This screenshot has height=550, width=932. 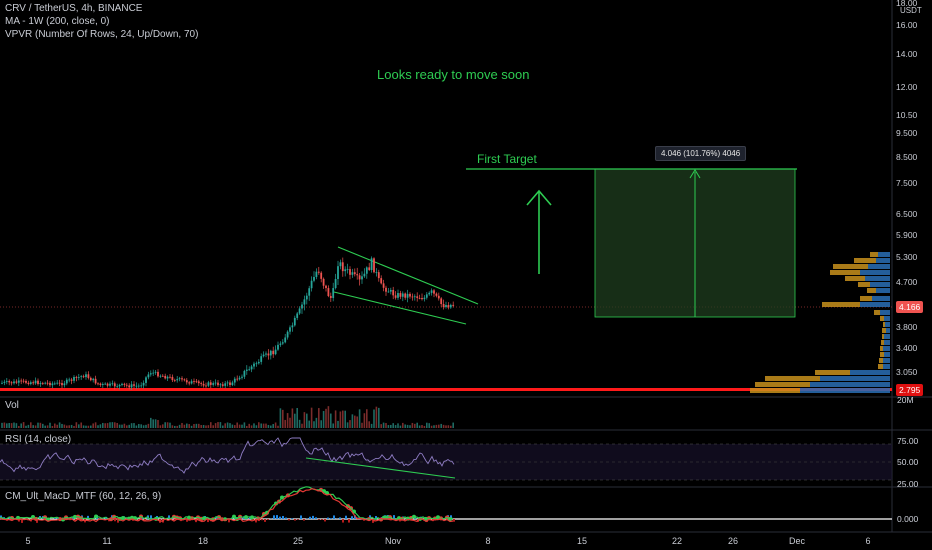 What do you see at coordinates (74, 8) in the screenshot?
I see `symbol-legend: CRV / TetherUS, 4h, BINANCE` at bounding box center [74, 8].